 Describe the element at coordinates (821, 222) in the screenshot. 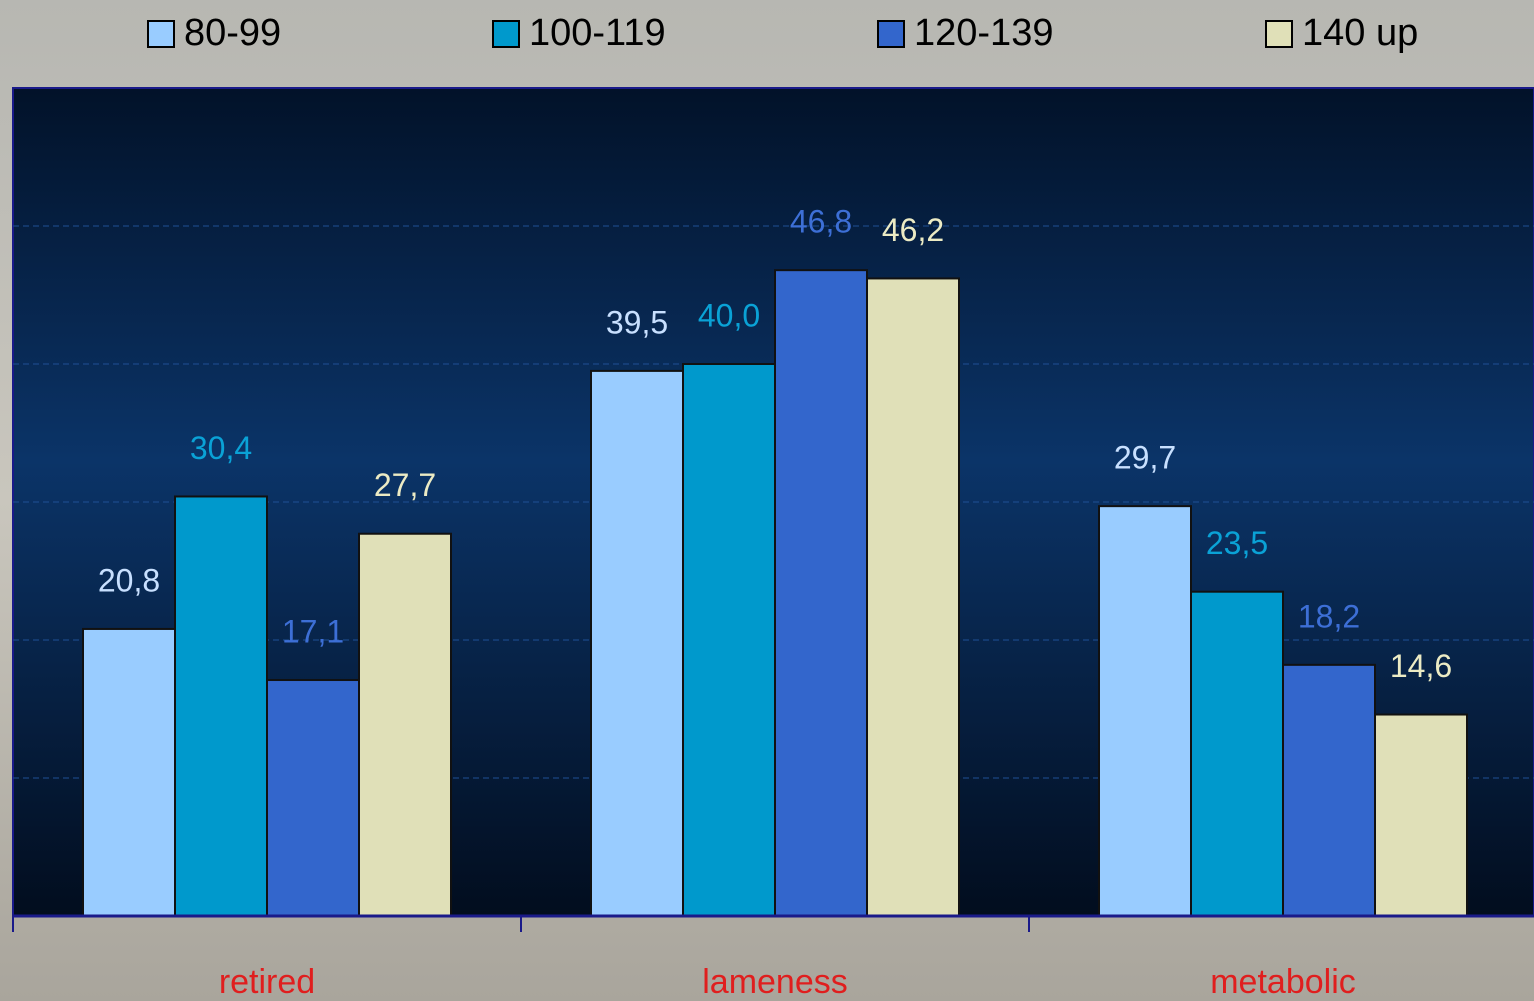

I see `value-label: 46,8` at that location.